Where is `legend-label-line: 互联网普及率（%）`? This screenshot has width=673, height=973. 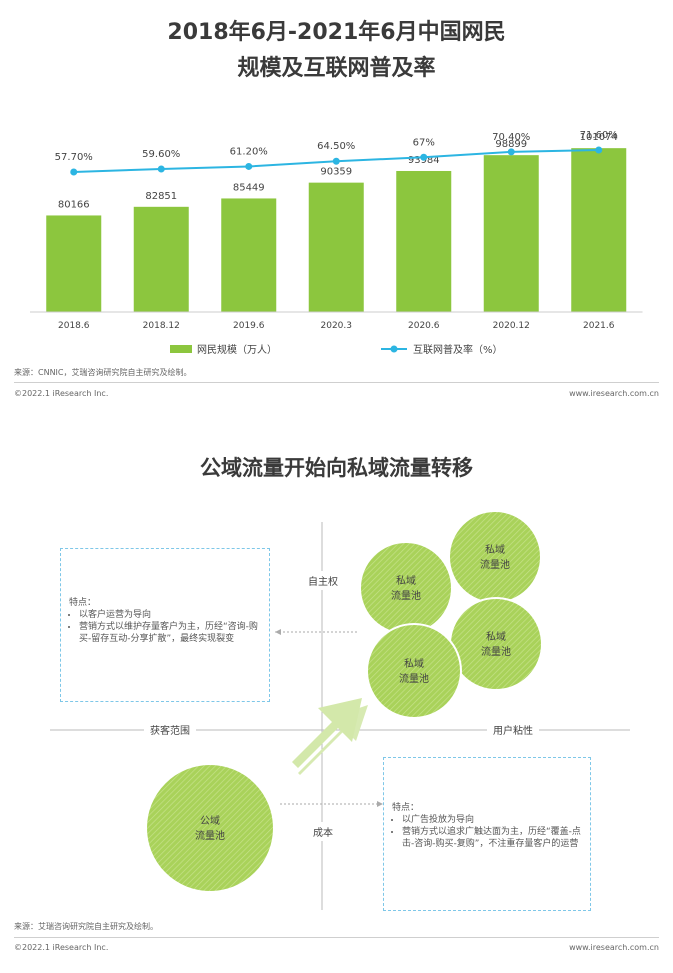
legend-label-line: 互联网普及率（%） is located at coordinates (458, 349).